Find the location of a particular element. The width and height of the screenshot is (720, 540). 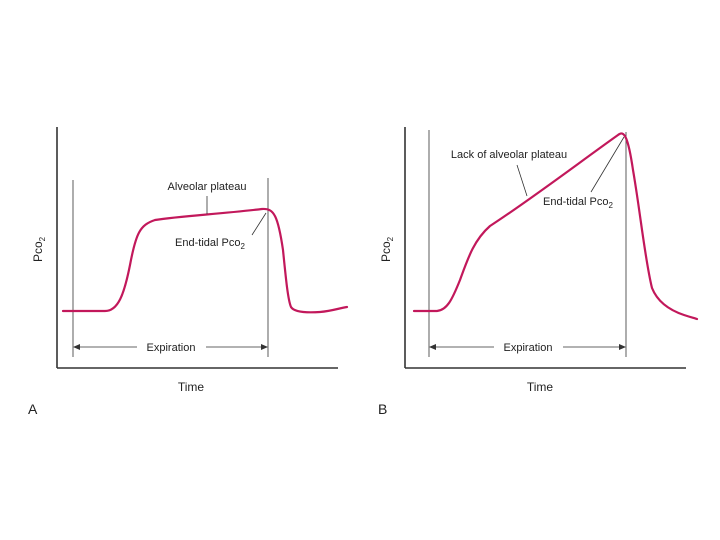

panel-b-expiration-arrowhead-right is located at coordinates (622, 347).